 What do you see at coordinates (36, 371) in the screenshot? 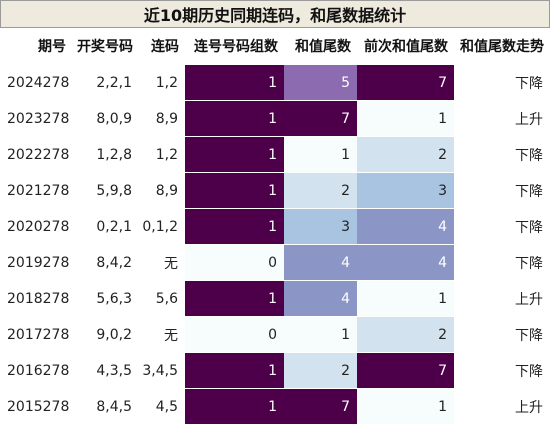
I see `cell-period: 2016278` at bounding box center [36, 371].